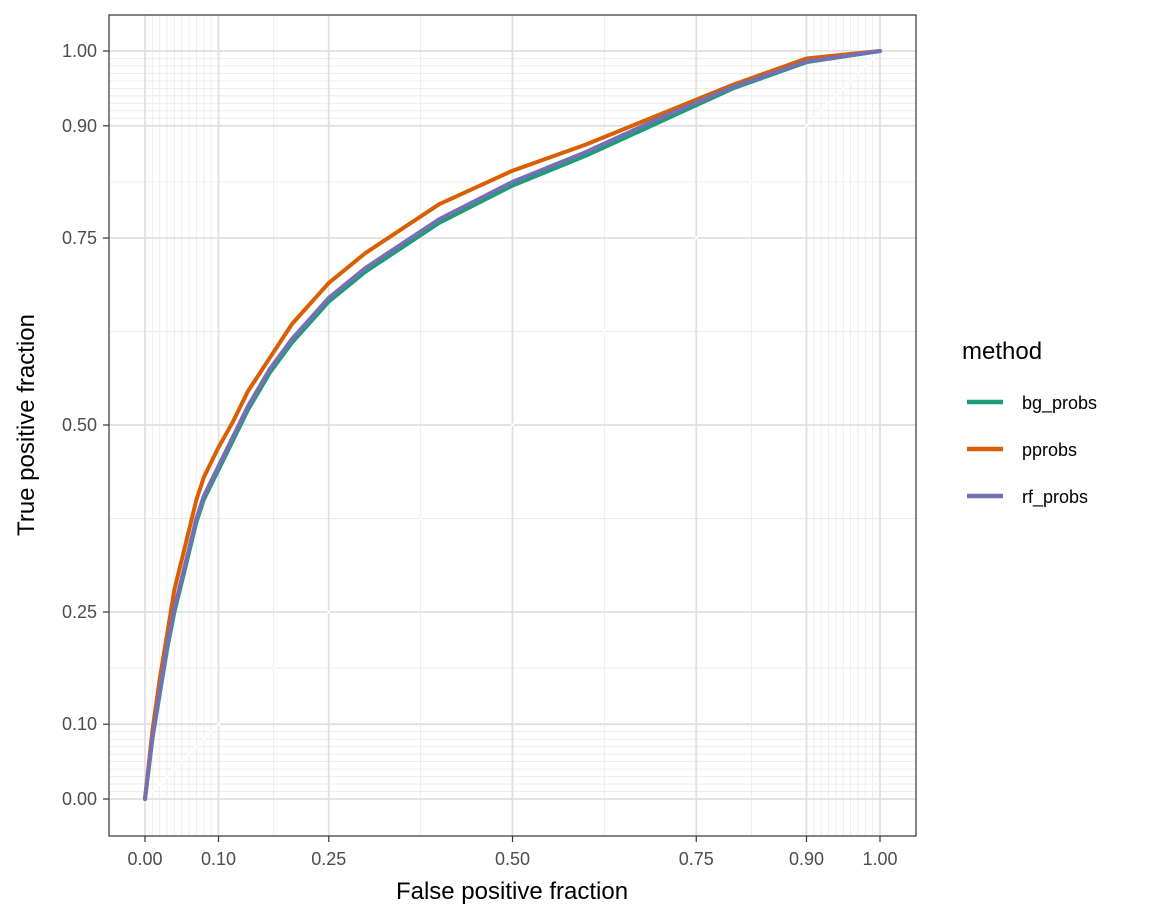 Image resolution: width=1152 pixels, height=921 pixels. What do you see at coordinates (26, 425) in the screenshot?
I see `y-axis-title: True positive fraction` at bounding box center [26, 425].